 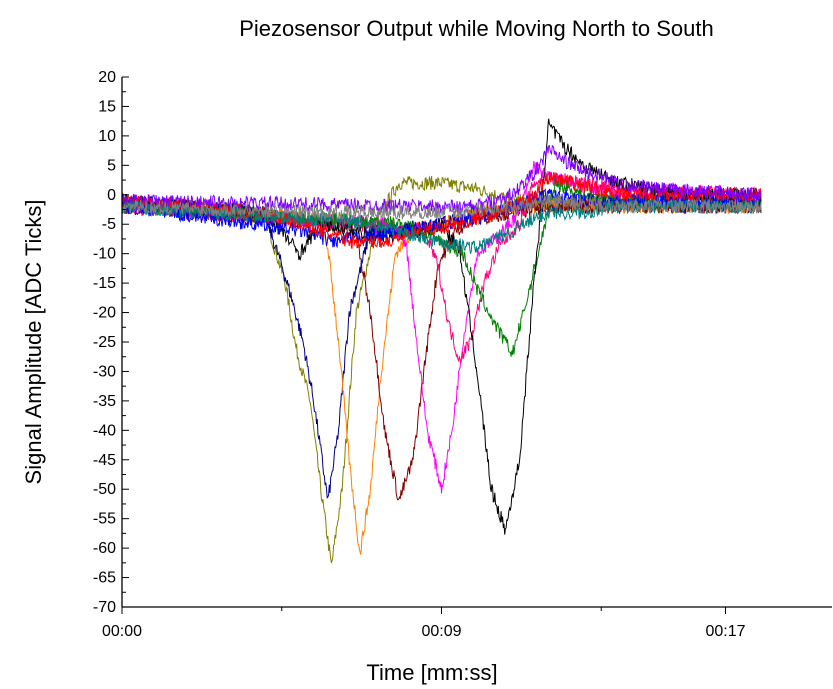 I want to click on y-tick-label: -30, so click(x=104, y=371).